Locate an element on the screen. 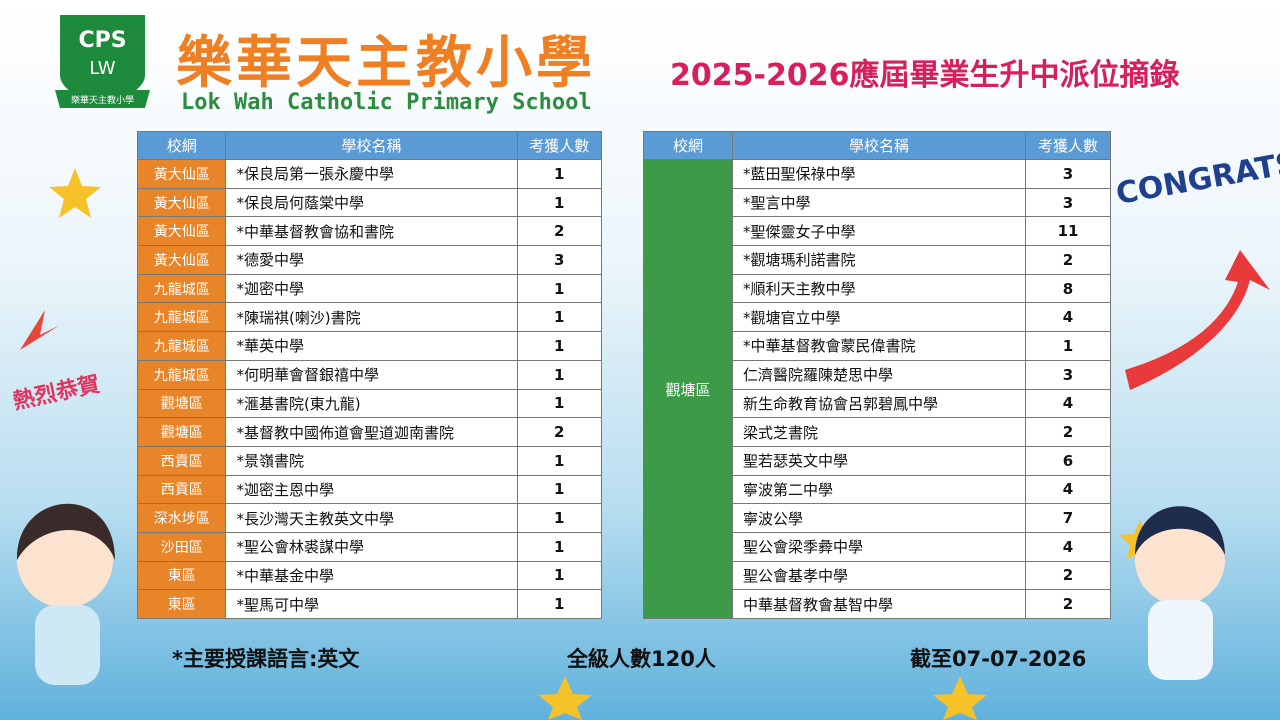 This screenshot has width=1280, height=720. table-row: *聖傑靈女子中學 11 is located at coordinates (877, 231).